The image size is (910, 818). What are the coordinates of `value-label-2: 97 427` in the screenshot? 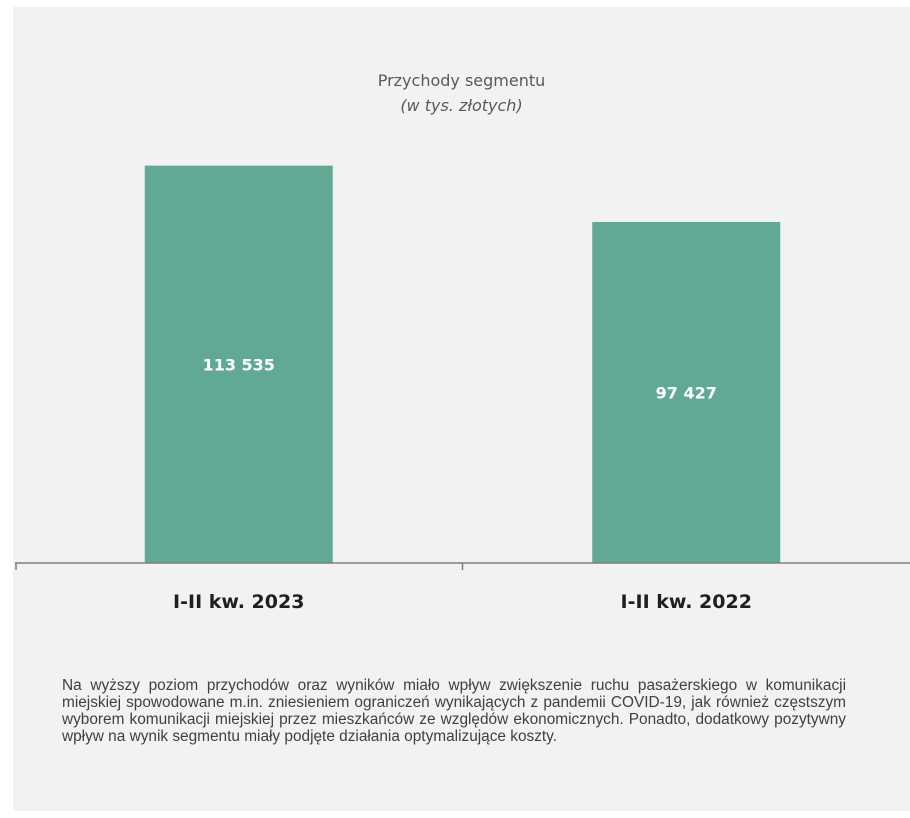 It's located at (686, 393).